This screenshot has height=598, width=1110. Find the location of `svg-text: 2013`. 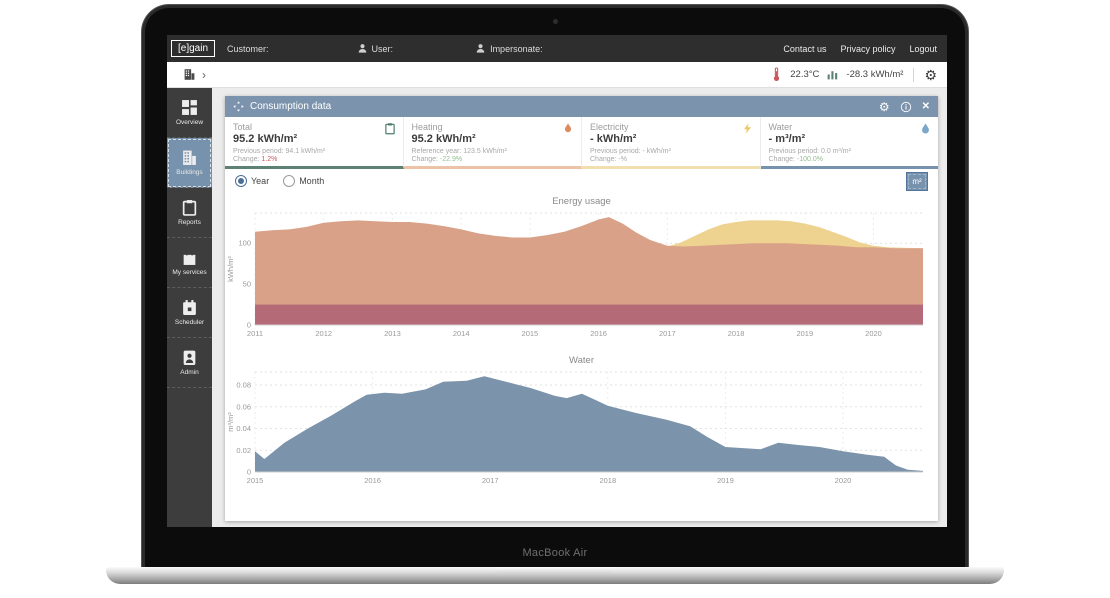

svg-text: 2013 is located at coordinates (392, 333).